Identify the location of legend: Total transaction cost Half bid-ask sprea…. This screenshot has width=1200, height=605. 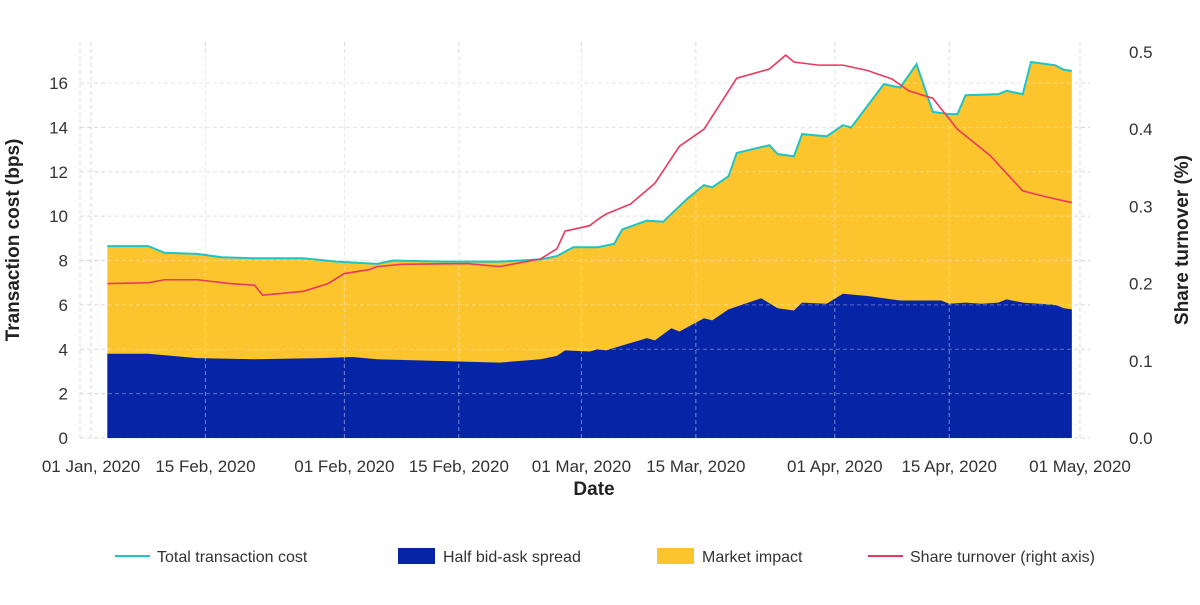
(605, 557).